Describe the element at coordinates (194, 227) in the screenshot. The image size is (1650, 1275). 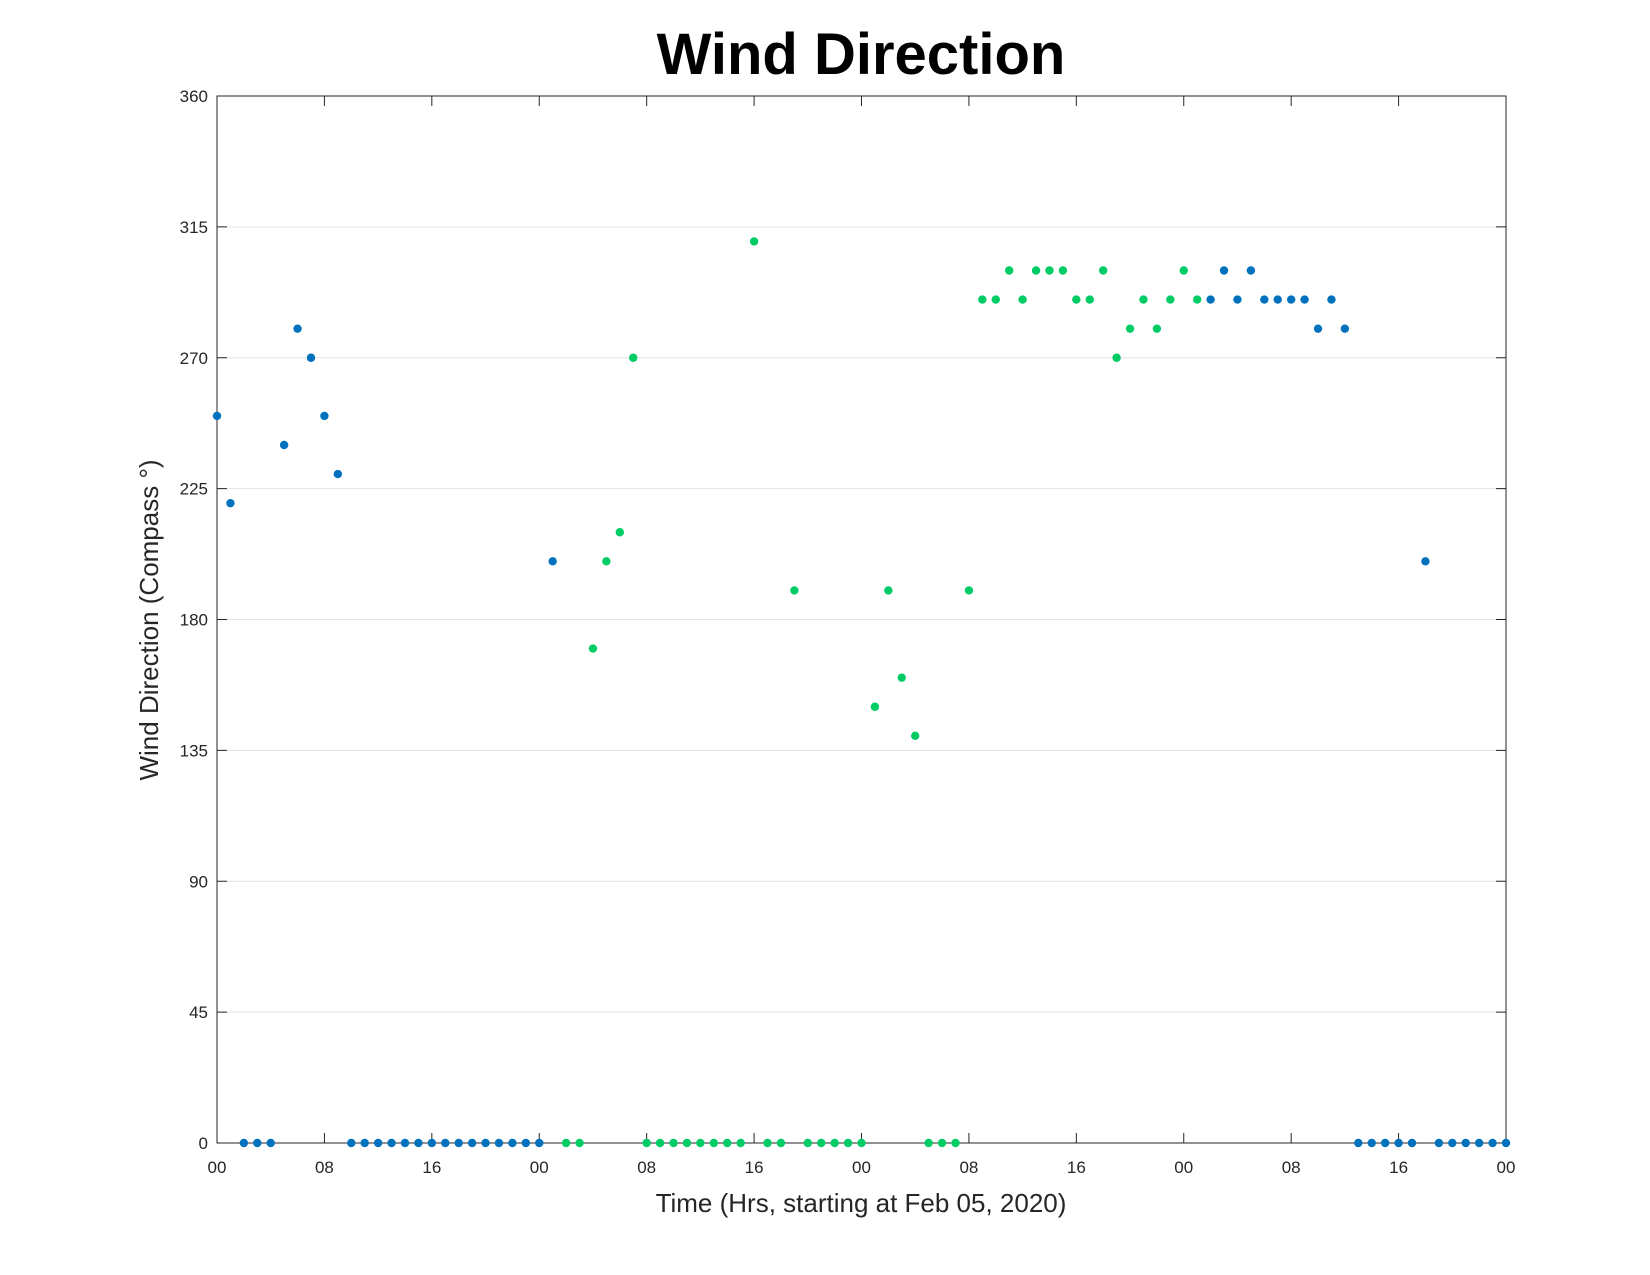
I see `y-tick-label: 315` at that location.